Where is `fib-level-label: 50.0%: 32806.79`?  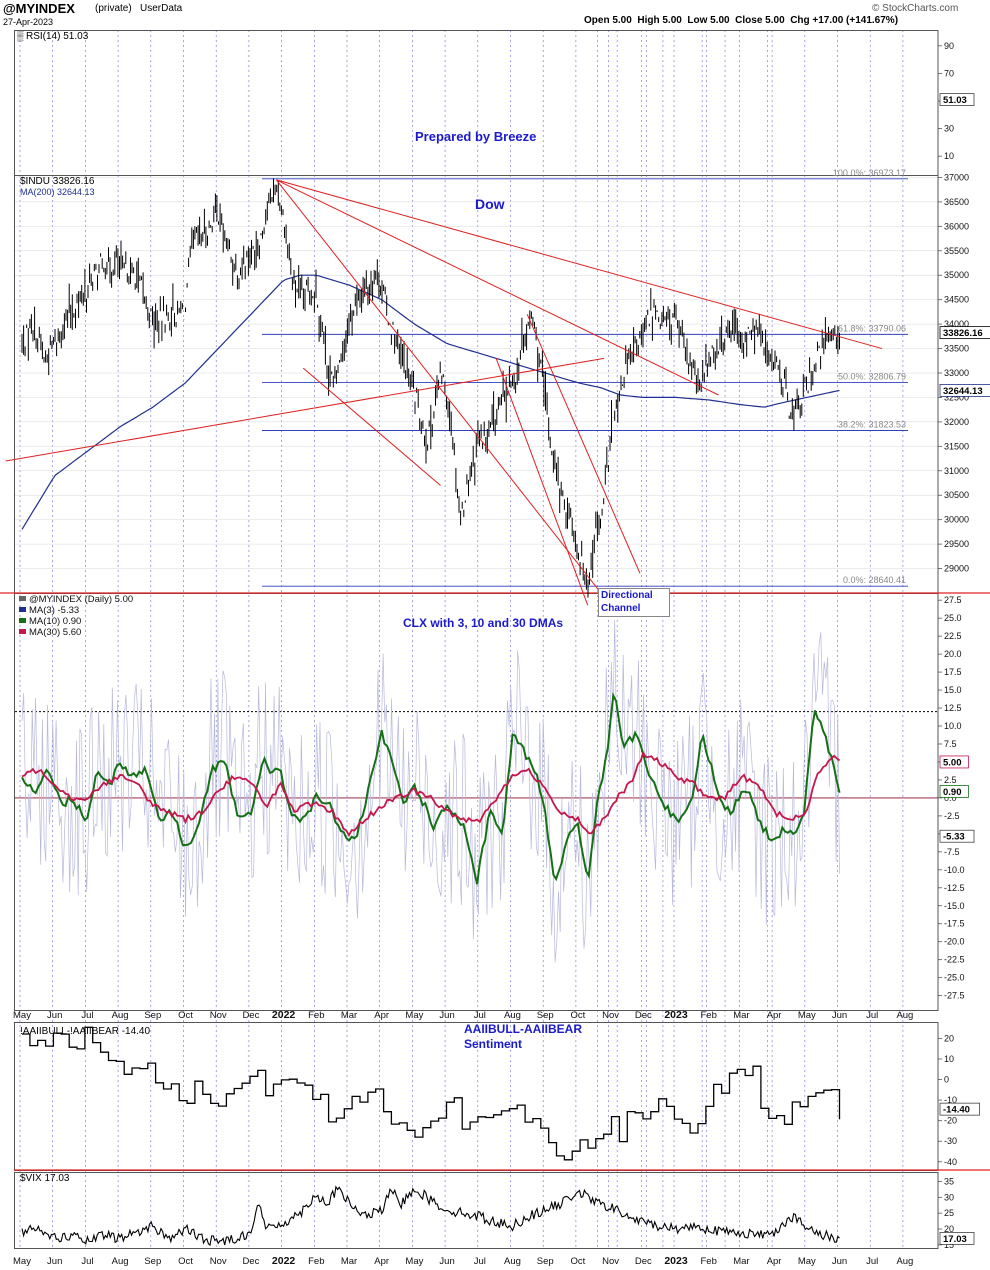 fib-level-label: 50.0%: 32806.79 is located at coordinates (872, 376).